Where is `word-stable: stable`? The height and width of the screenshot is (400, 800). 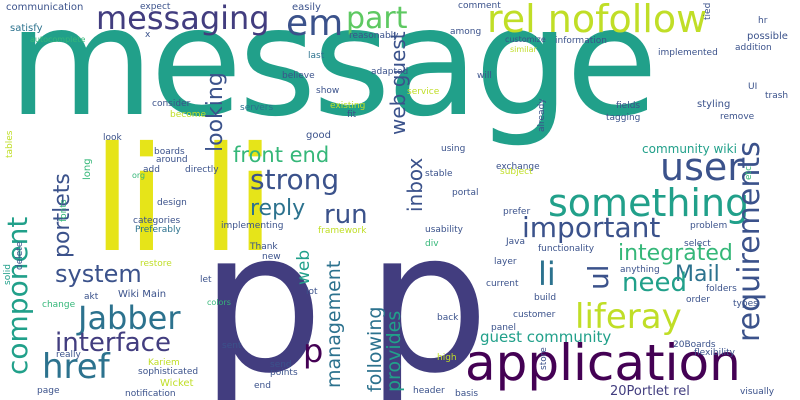
word-stable: stable is located at coordinates (439, 174).